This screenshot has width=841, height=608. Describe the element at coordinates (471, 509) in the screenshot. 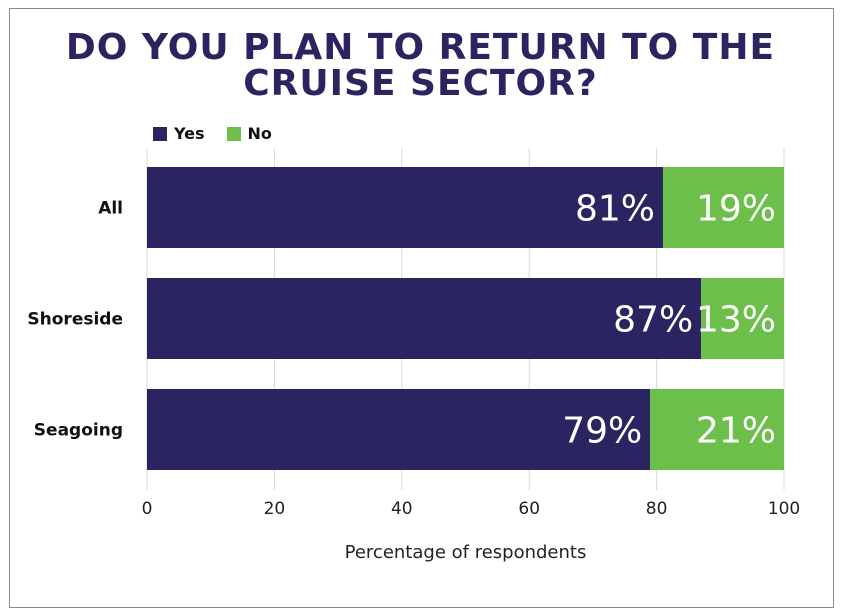

I see `x-tick-labels: 0 20 40 60 80 100` at that location.